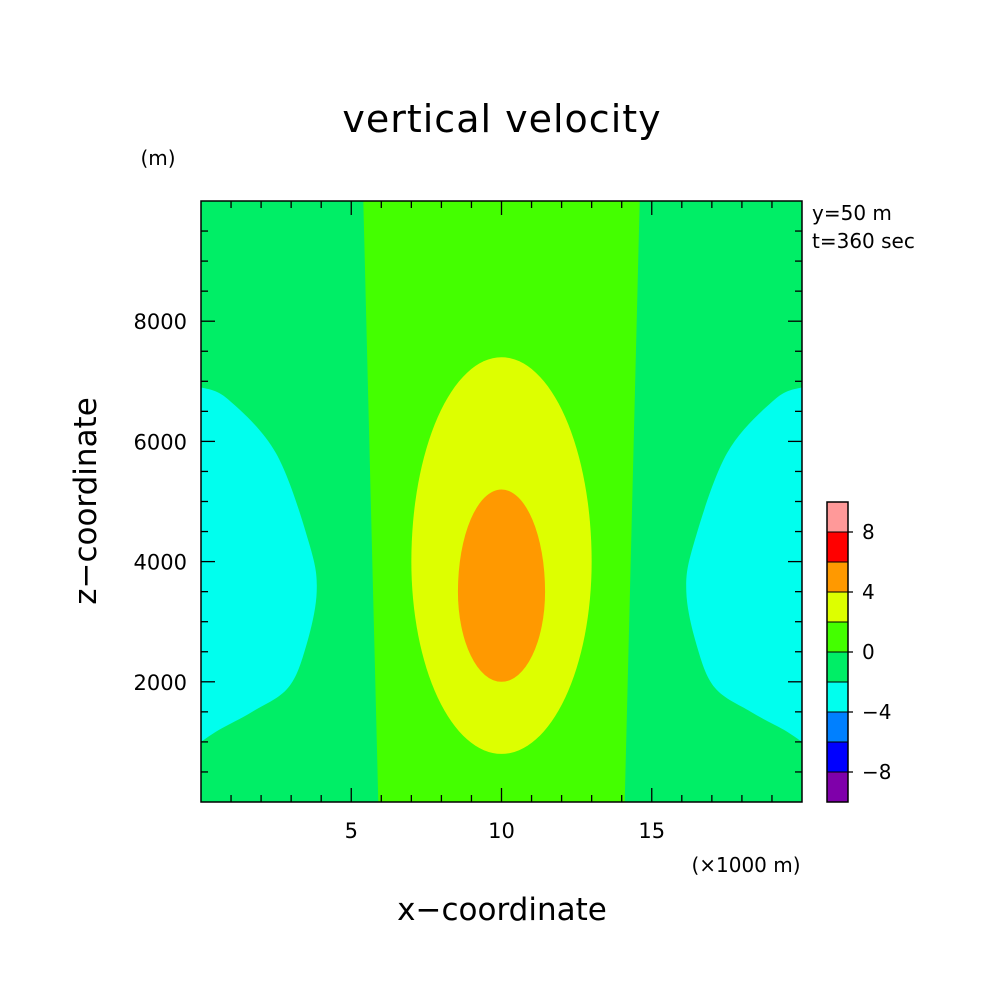  Describe the element at coordinates (868, 592) in the screenshot. I see `colorbar-tick-label: 4` at that location.